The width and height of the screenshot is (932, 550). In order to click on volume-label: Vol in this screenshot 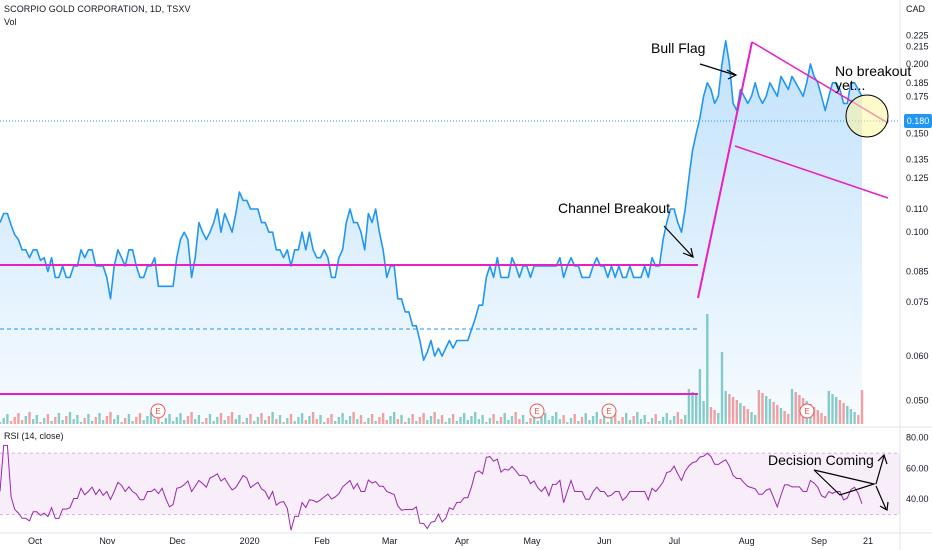, I will do `click(10, 22)`.